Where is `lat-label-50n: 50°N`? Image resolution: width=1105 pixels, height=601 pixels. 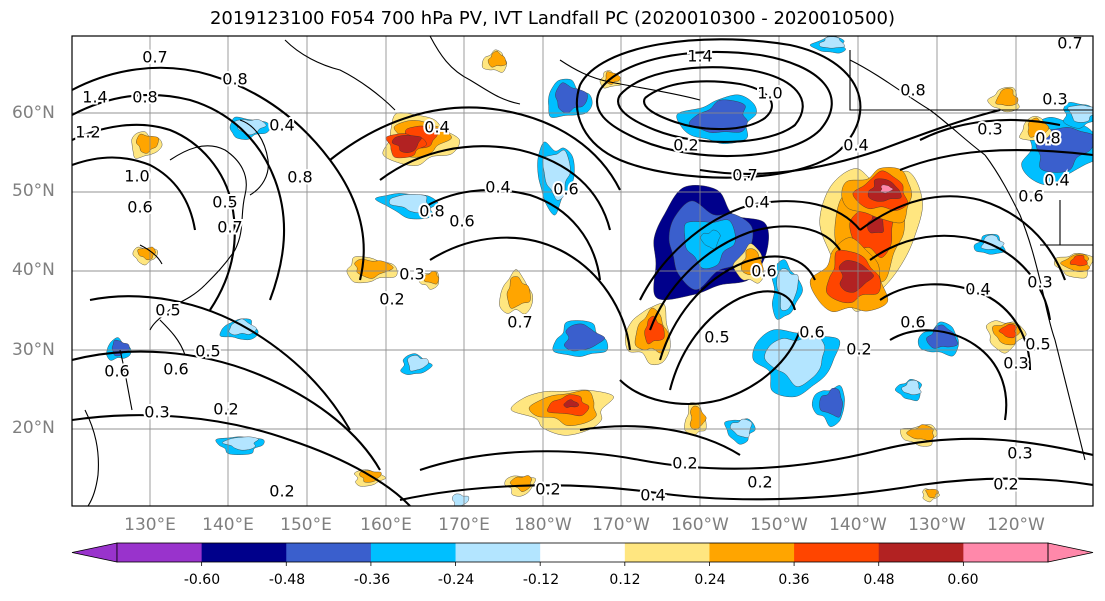
lat-label-50n: 50°N is located at coordinates (33, 191).